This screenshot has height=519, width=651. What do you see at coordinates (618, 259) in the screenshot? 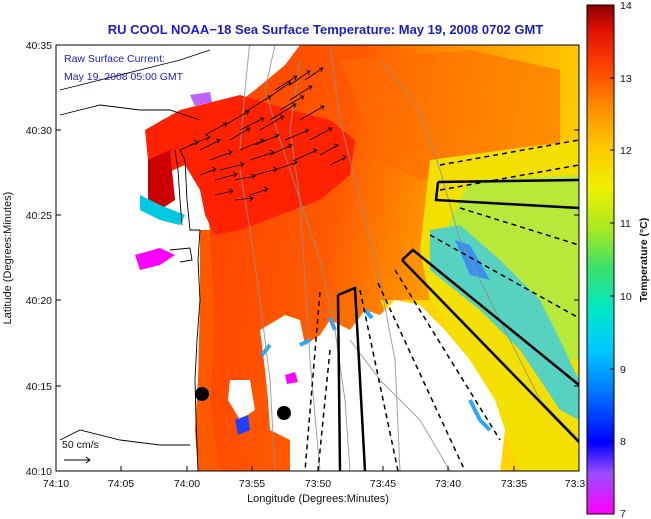
I see `colorbar: 14 13 12 11 10 9 8 7 Temperature (°C)` at bounding box center [618, 259].